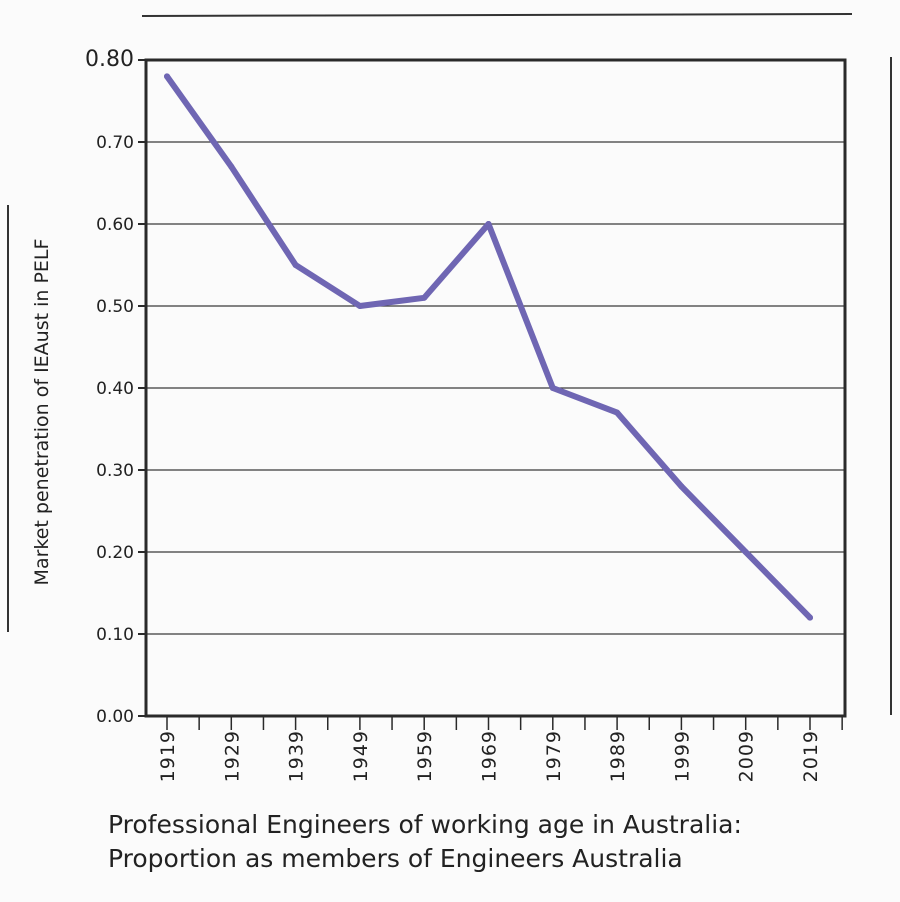  I want to click on y-tick-label: 0.20, so click(115, 553).